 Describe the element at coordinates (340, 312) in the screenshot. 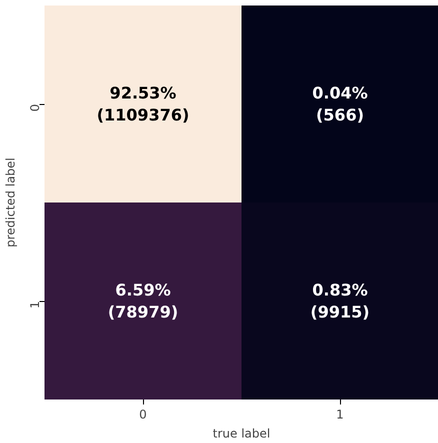

I see `annotation: (9915)` at that location.